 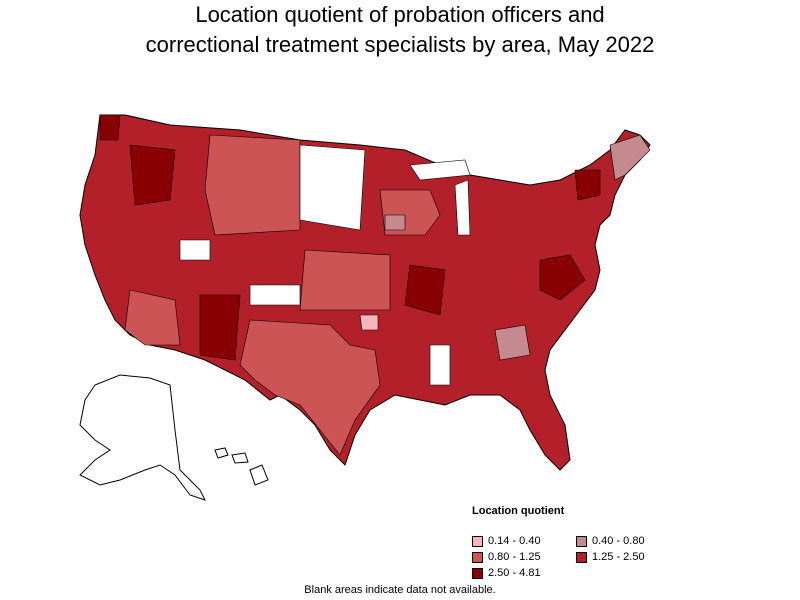 I want to click on hawaii-islands, so click(x=241, y=466).